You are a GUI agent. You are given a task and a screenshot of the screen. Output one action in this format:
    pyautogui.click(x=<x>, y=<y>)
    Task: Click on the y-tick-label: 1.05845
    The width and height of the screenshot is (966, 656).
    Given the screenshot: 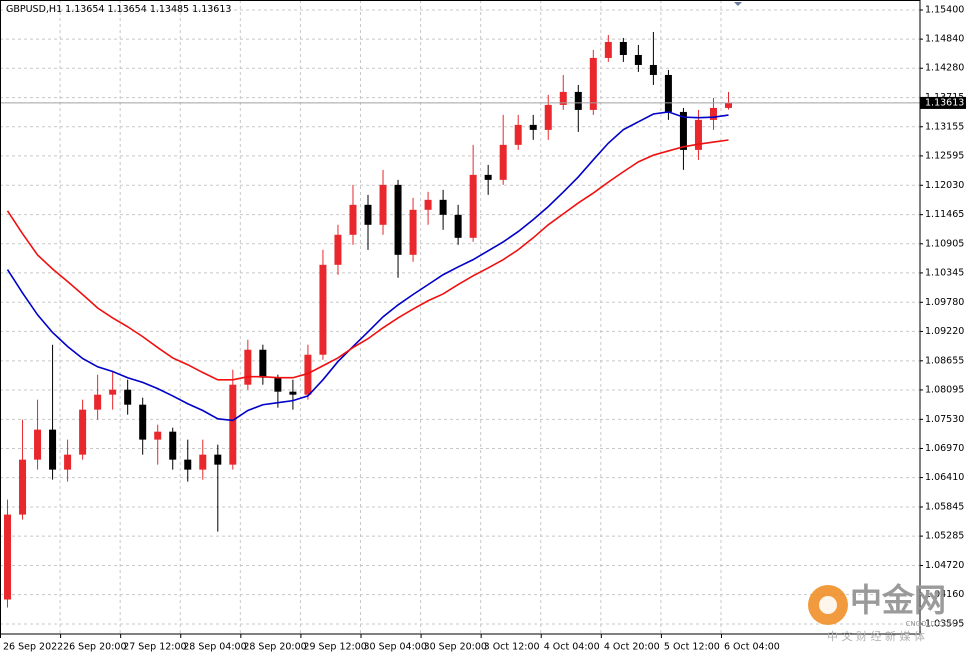 What is the action you would take?
    pyautogui.click(x=944, y=506)
    